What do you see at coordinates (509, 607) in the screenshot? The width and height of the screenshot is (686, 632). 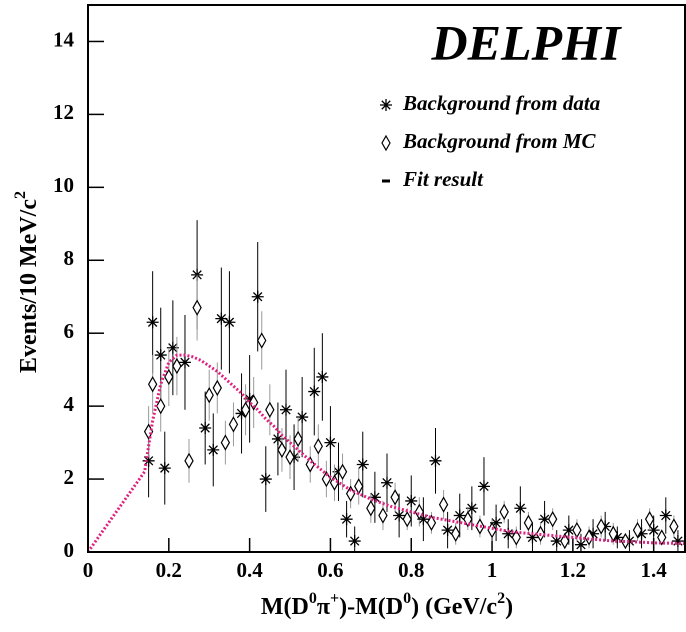 I see `label-part: )` at bounding box center [509, 607].